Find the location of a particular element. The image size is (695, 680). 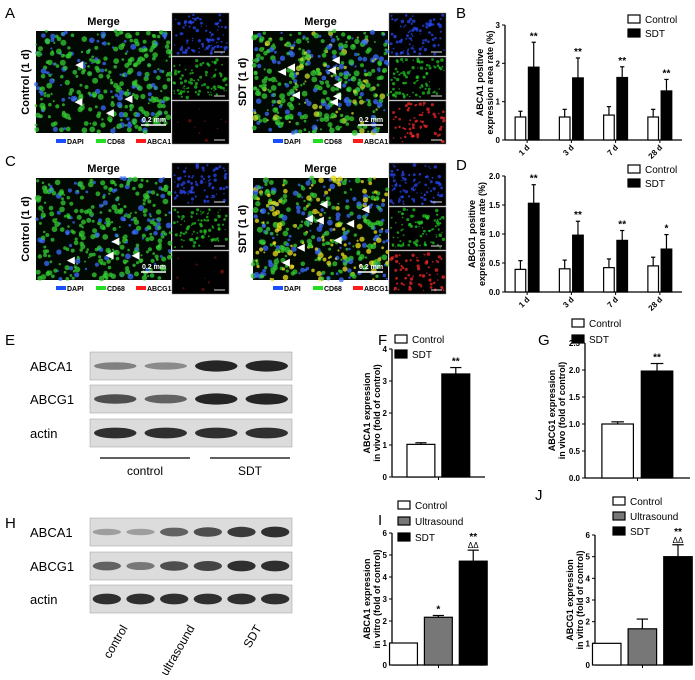

panel-letter-A: A is located at coordinates (10, 13).